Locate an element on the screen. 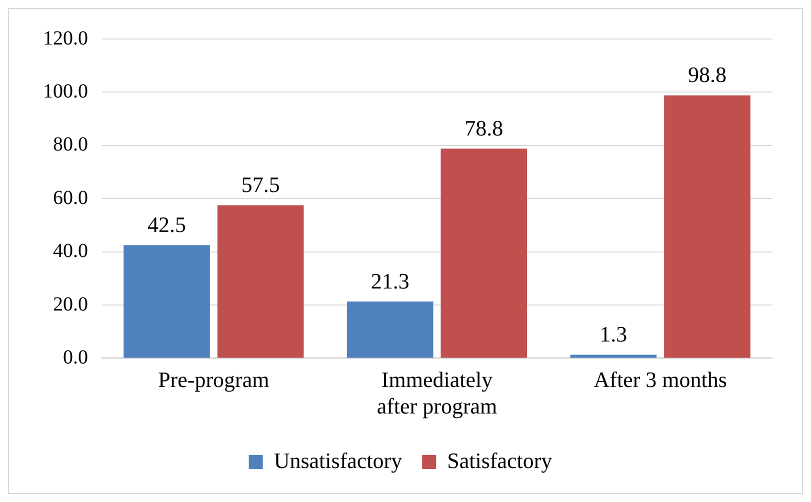 This screenshot has width=811, height=502. data-label: 21.3 is located at coordinates (390, 281).